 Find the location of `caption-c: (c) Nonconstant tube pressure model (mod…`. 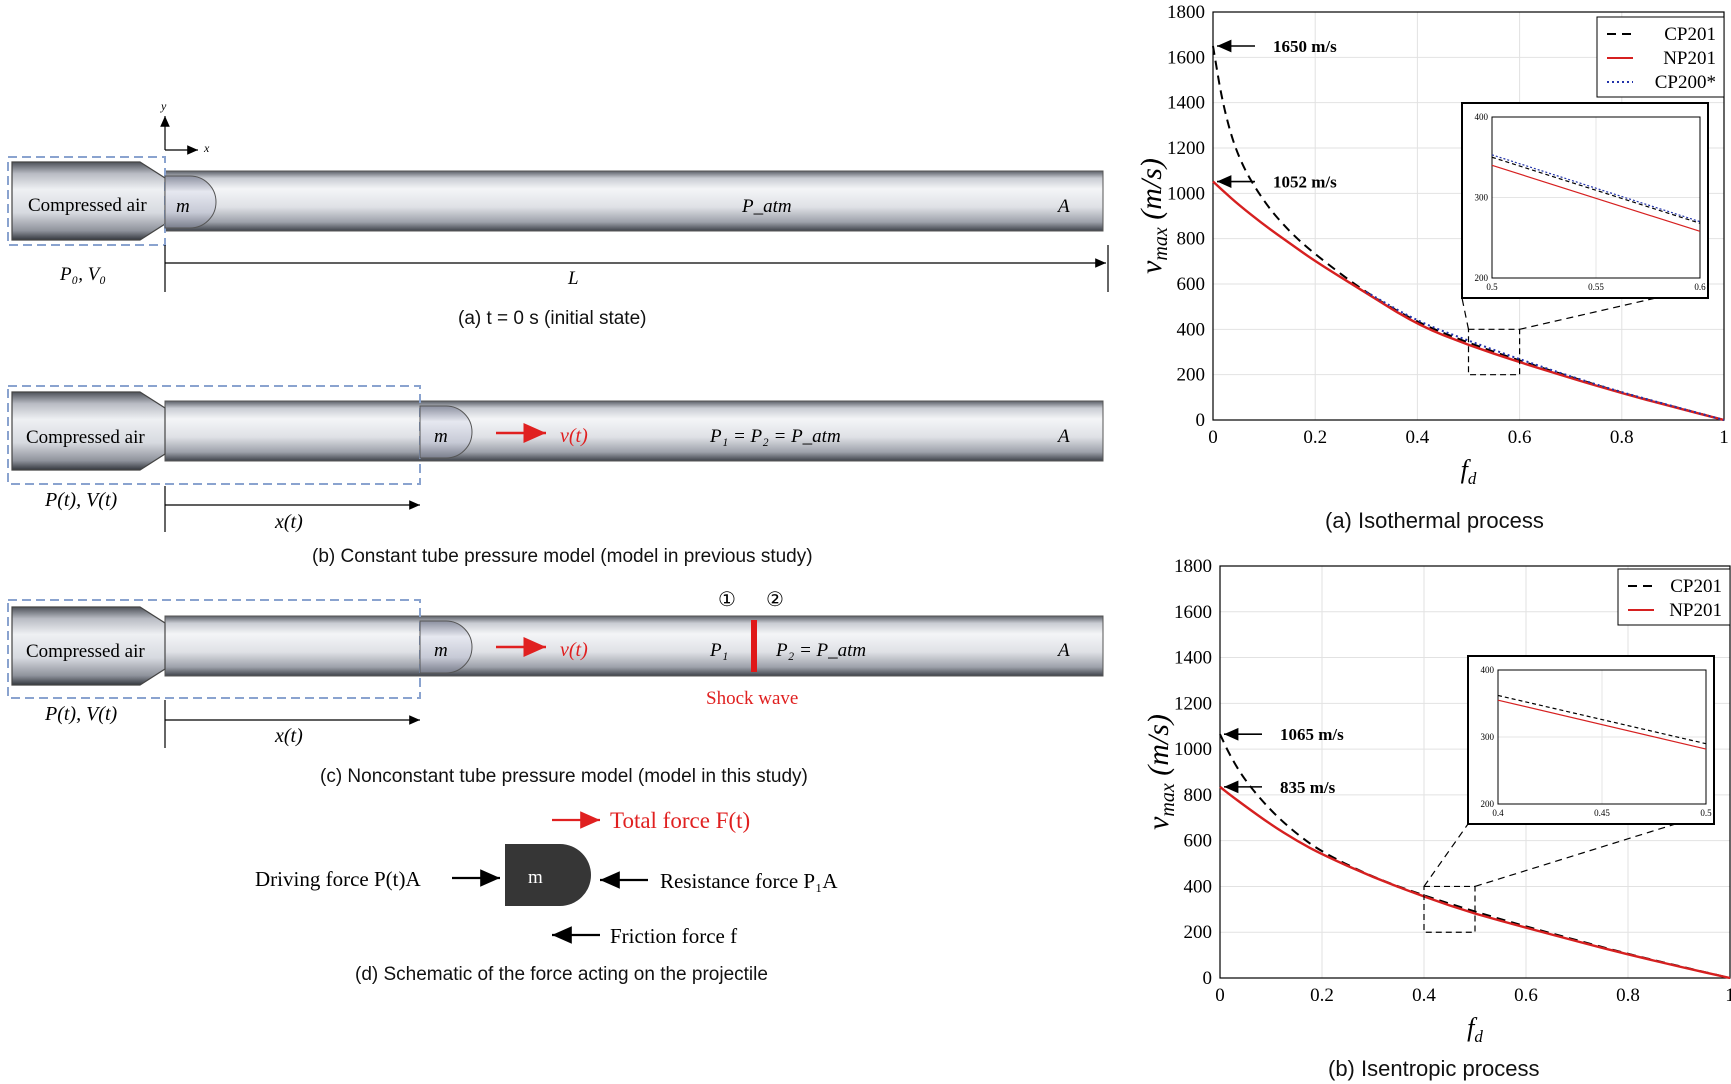

caption-c: (c) Nonconstant tube pressure model (mod… is located at coordinates (564, 776).